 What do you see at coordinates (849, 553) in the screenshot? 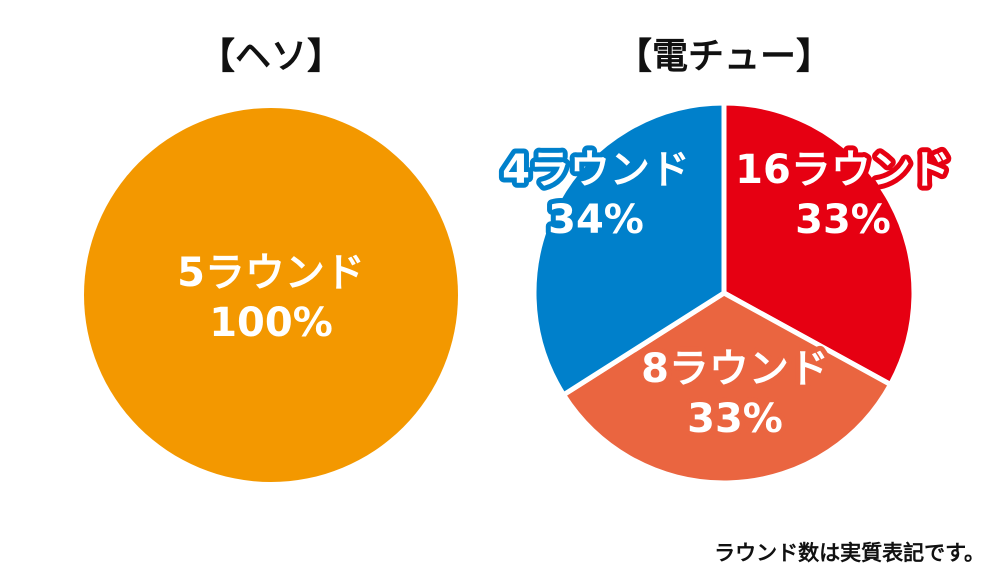
I see `footnote: ラウンド数は実質表記です。` at bounding box center [849, 553].